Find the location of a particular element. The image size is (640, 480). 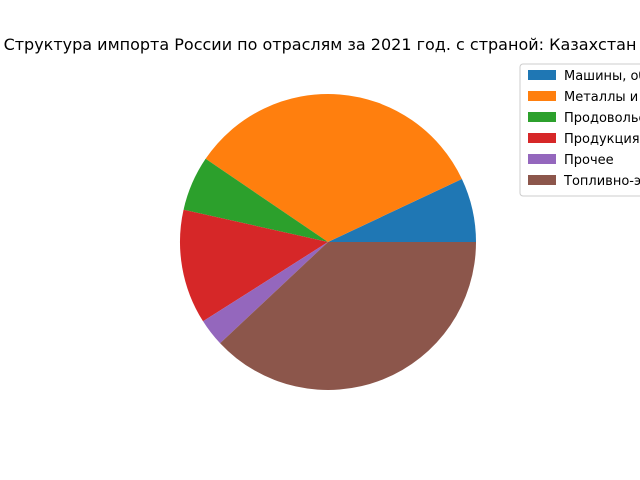

legend-label: Металлы и изделия из них is located at coordinates (602, 97).